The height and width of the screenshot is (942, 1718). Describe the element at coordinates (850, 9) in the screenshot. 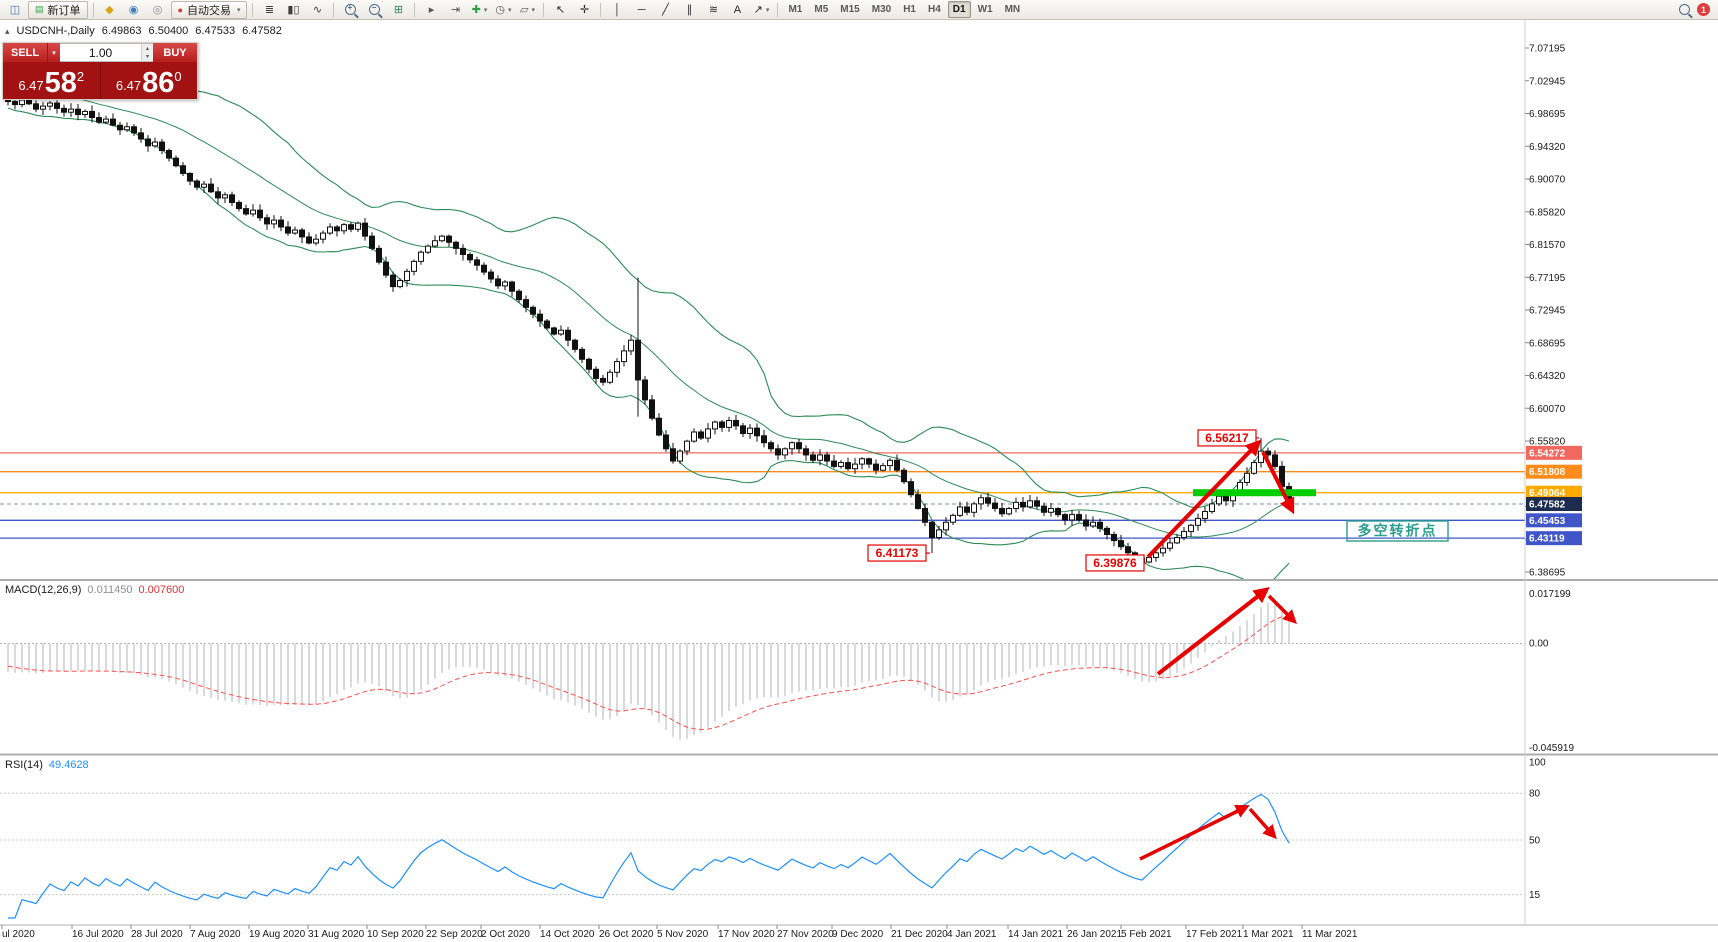

I see `timeframe-button-m15: M15` at that location.